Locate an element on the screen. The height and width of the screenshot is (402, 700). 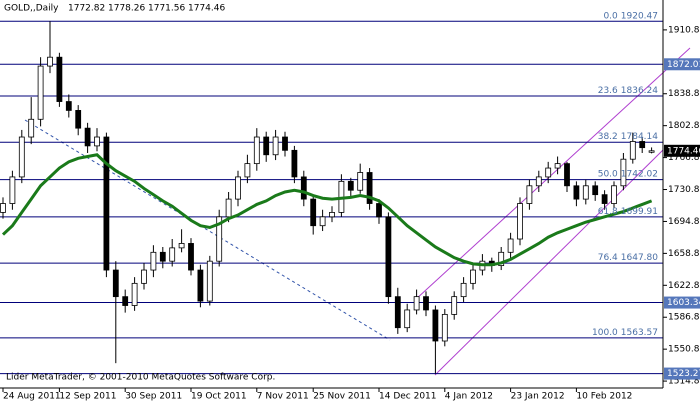
fibo-price: 1836.24 is located at coordinates (639, 91).